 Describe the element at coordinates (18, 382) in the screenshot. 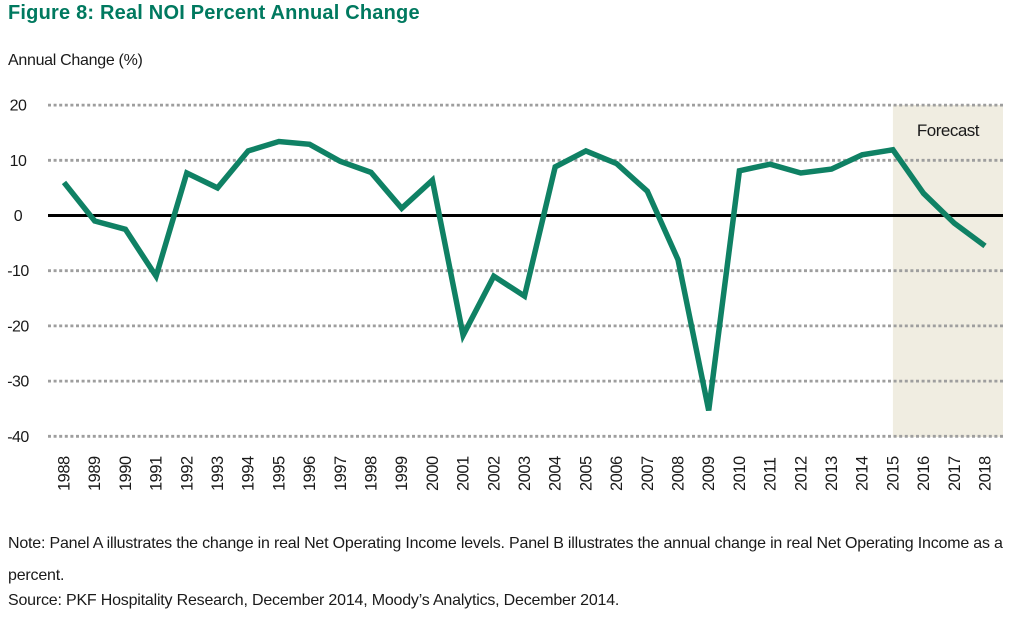

I see `y-tick-label: -30` at that location.